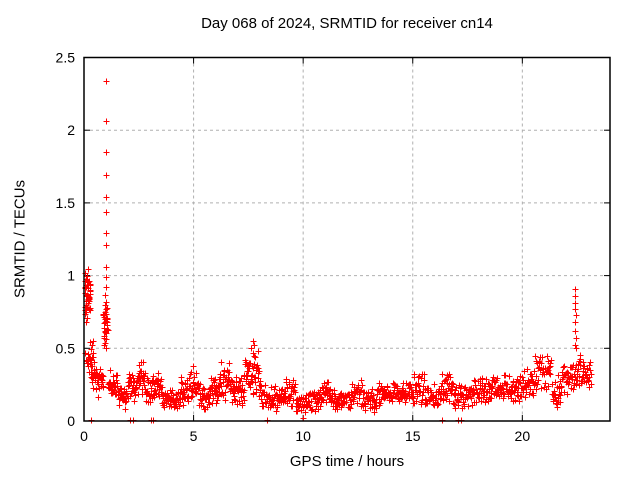 The height and width of the screenshot is (480, 640). What do you see at coordinates (71, 130) in the screenshot?
I see `y-tick-label: 2` at bounding box center [71, 130].